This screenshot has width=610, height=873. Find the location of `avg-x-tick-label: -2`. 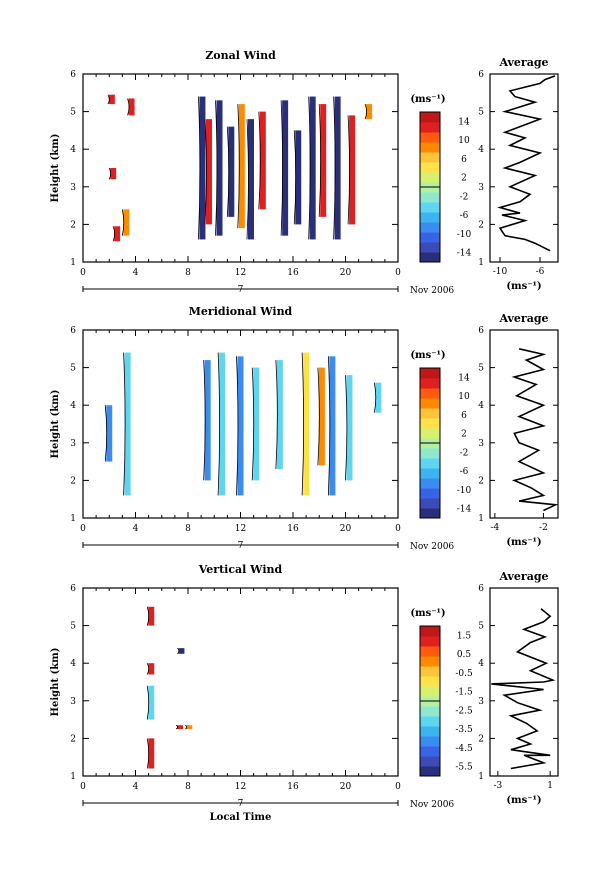

avg-x-tick-label: -2 is located at coordinates (543, 528).